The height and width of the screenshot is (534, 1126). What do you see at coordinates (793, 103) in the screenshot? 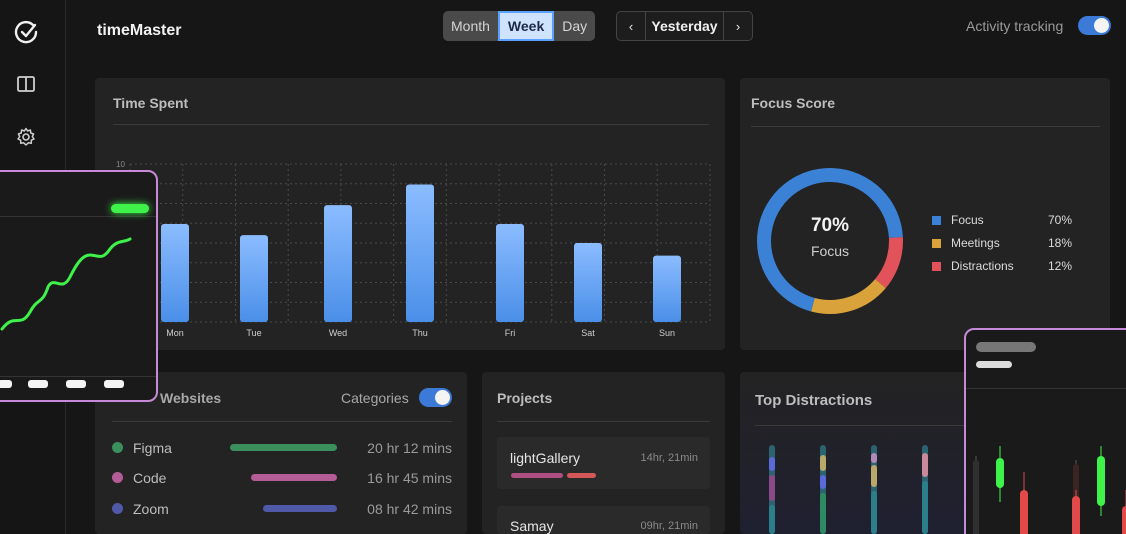
I see `focus-score-title: Focus Score` at bounding box center [793, 103].